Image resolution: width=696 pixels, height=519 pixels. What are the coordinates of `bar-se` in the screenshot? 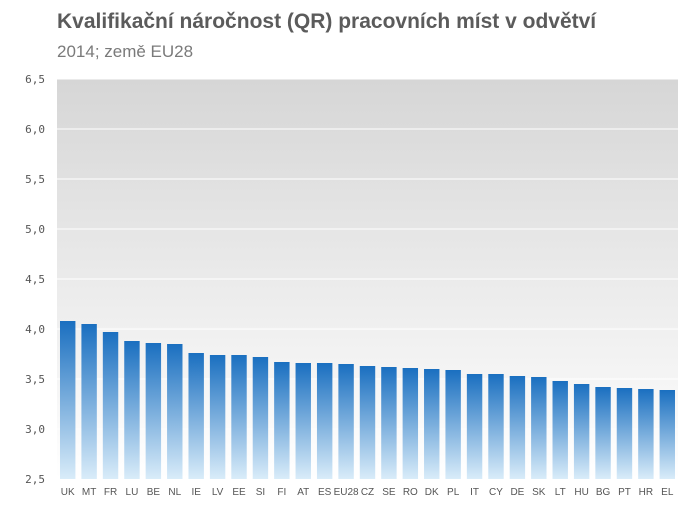 It's located at (389, 423).